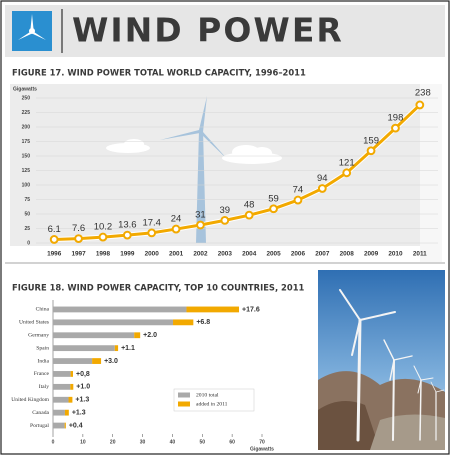  Describe the element at coordinates (232, 442) in the screenshot. I see `x-tick-label: 60` at that location.